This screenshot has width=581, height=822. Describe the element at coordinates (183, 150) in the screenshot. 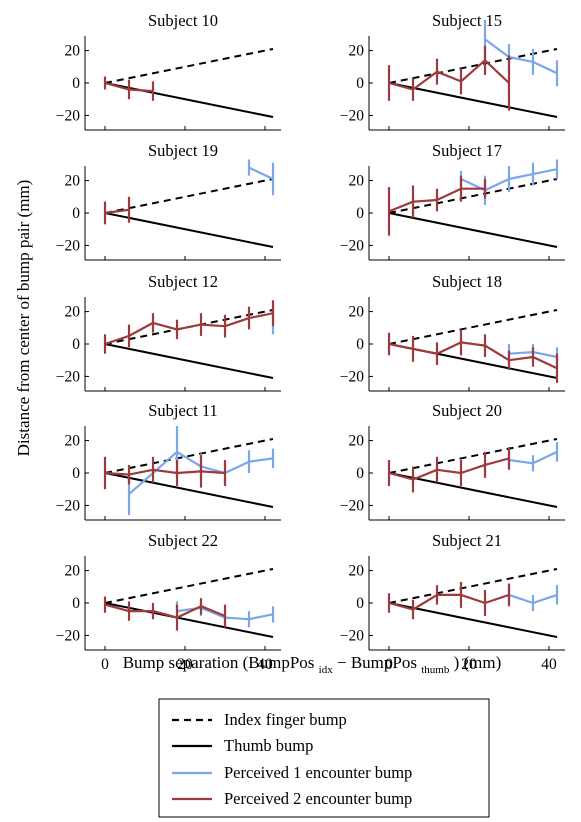

I see `panel-title: Subject 19` at that location.